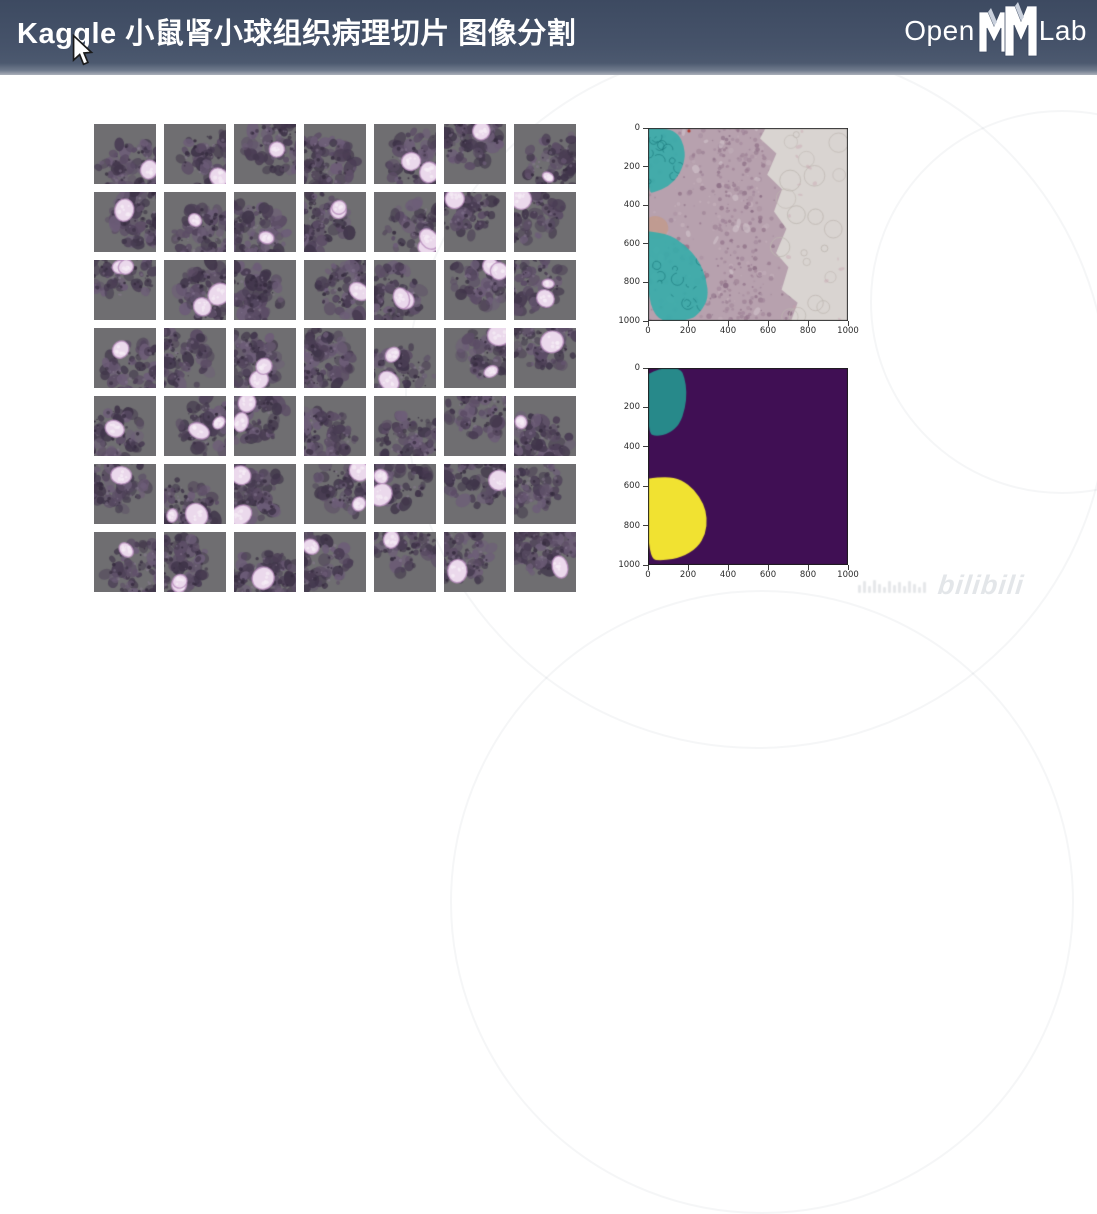 Image resolution: width=1097 pixels, height=1214 pixels. I want to click on bilibili-logo: bilibili, so click(981, 584).